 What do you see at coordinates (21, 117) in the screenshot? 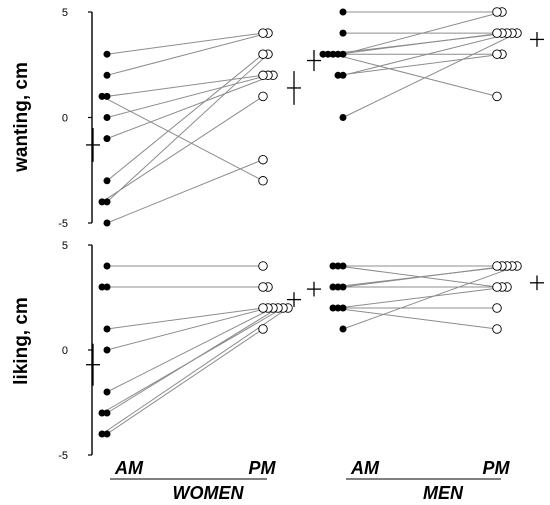
I see `y-axis-title: wanting, cm` at bounding box center [21, 117].